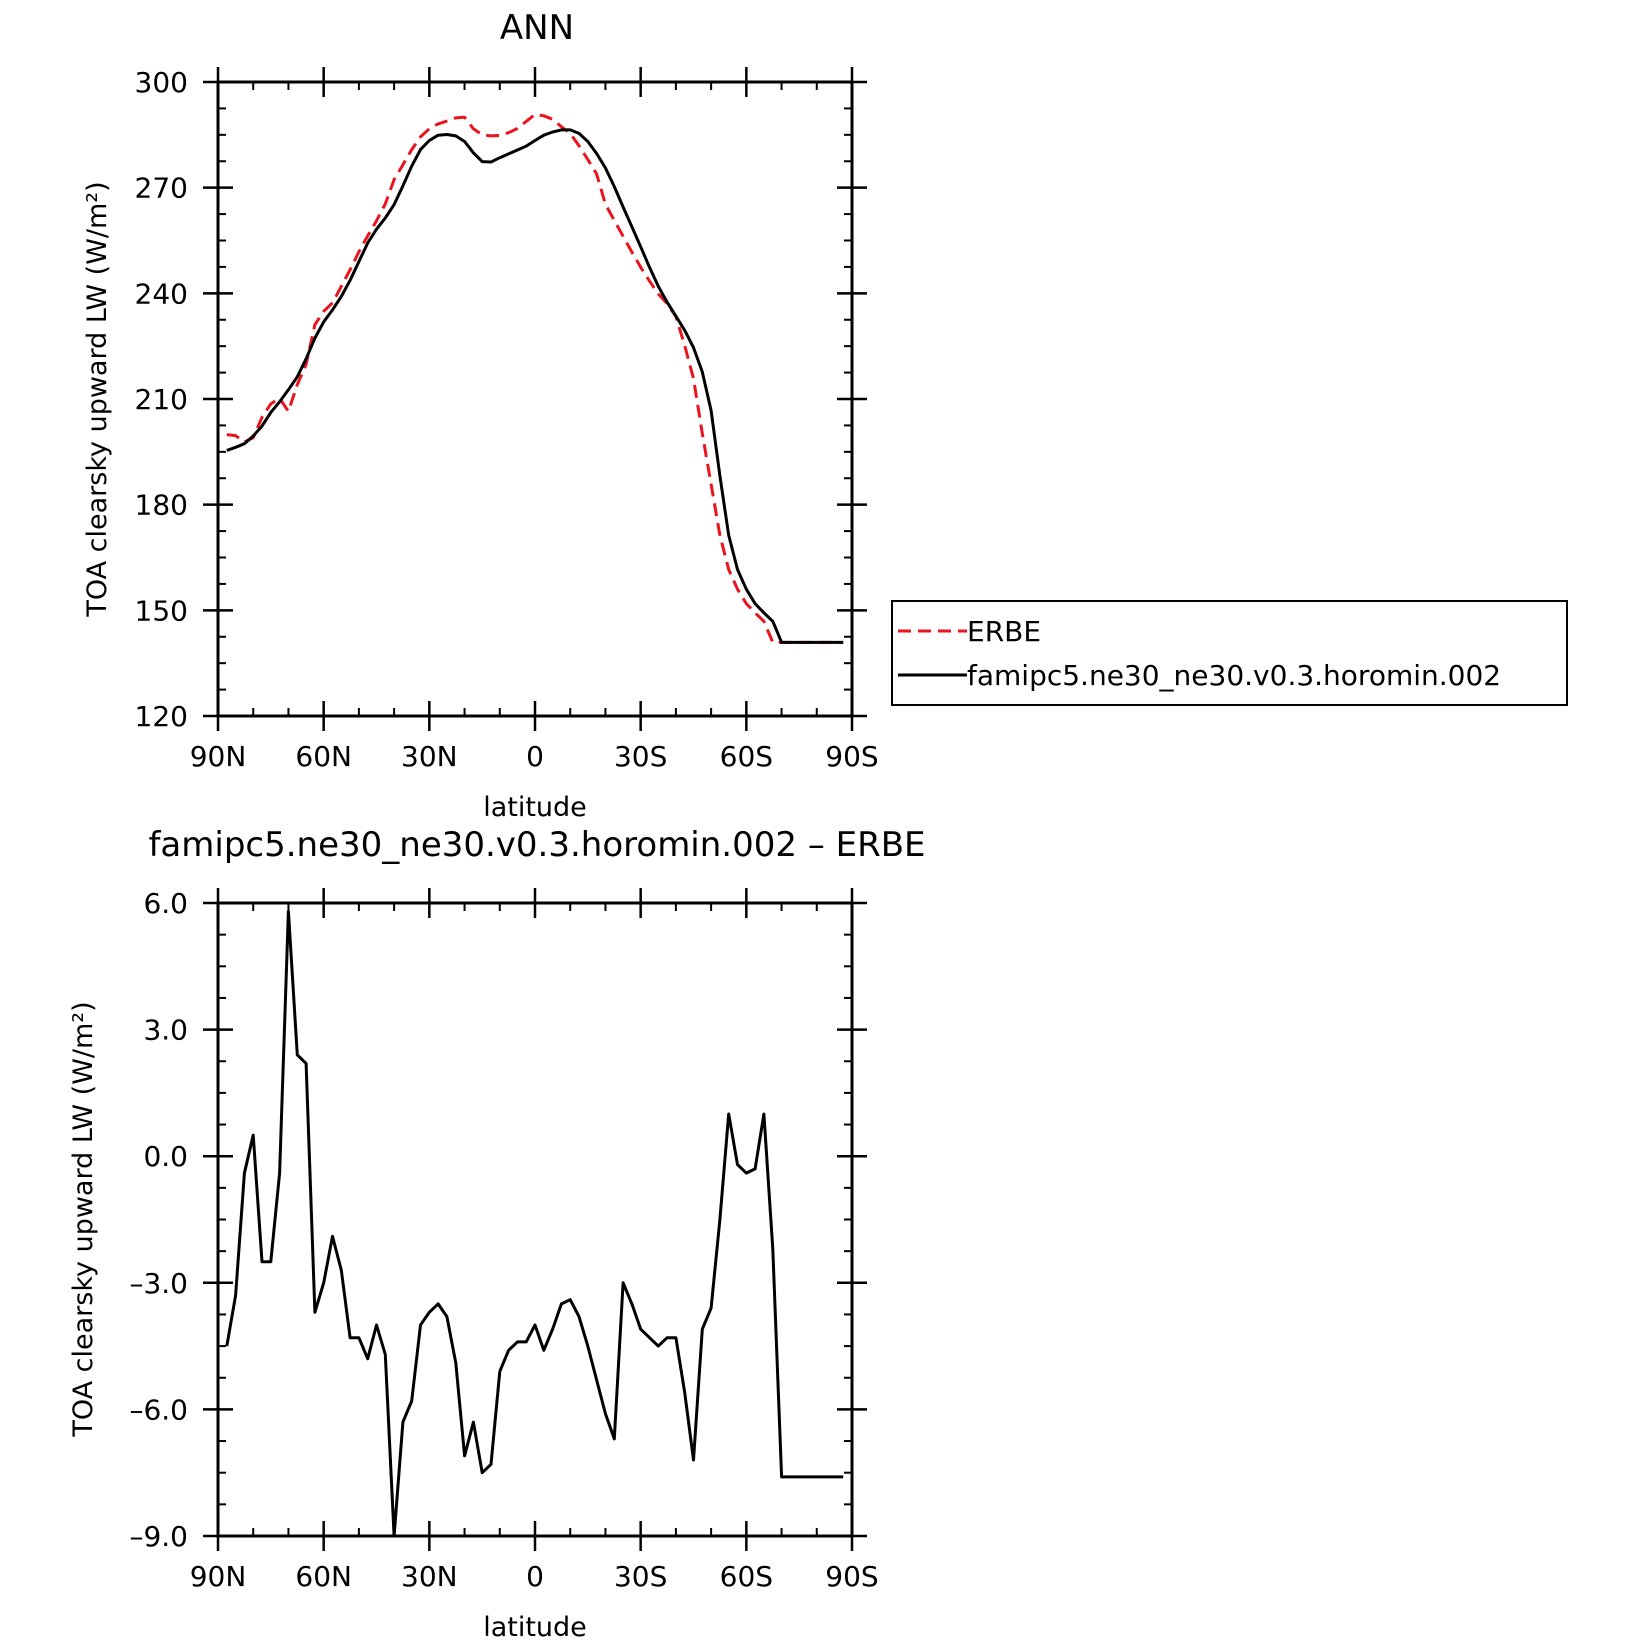  Describe the element at coordinates (1234, 675) in the screenshot. I see `legend-label-model: famipc5.ne30_ne30.v0.3.horomin.002` at that location.